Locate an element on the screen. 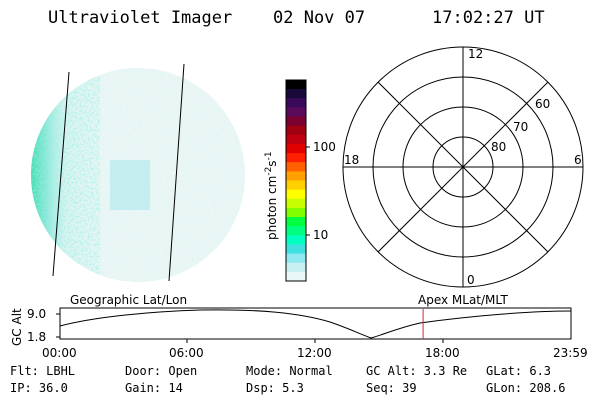  timeline-ytick-9: 9.0 is located at coordinates (36, 314).